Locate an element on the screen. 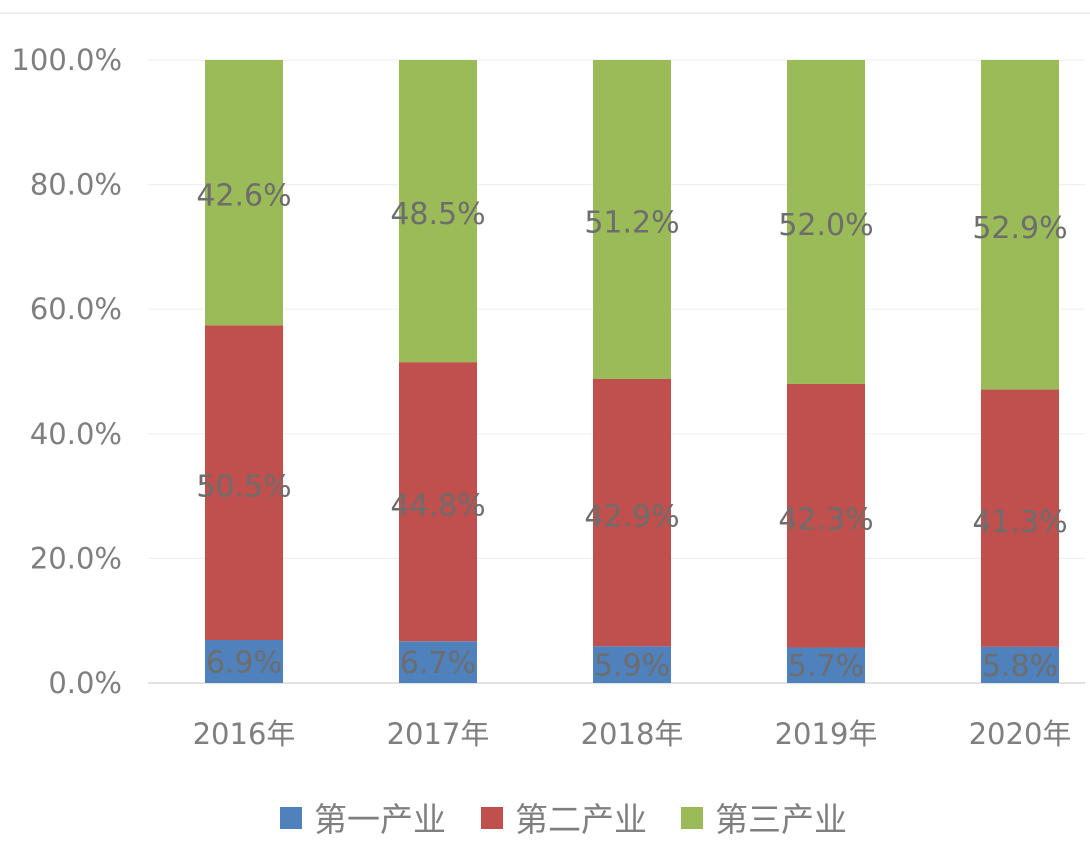  data-label: 52.9% is located at coordinates (1019, 228).